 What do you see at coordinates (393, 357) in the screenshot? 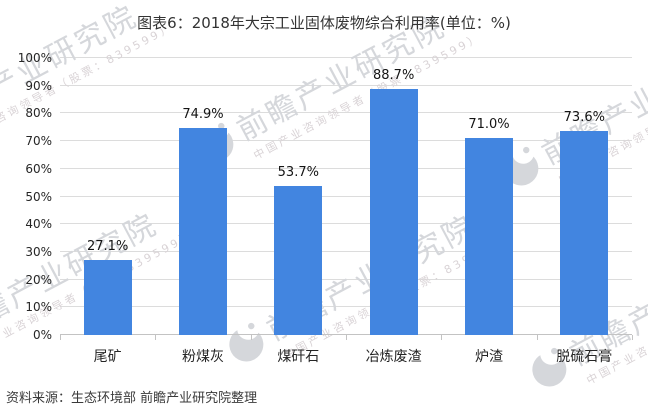
I see `x-tick-label: 冶炼废渣` at bounding box center [393, 357].